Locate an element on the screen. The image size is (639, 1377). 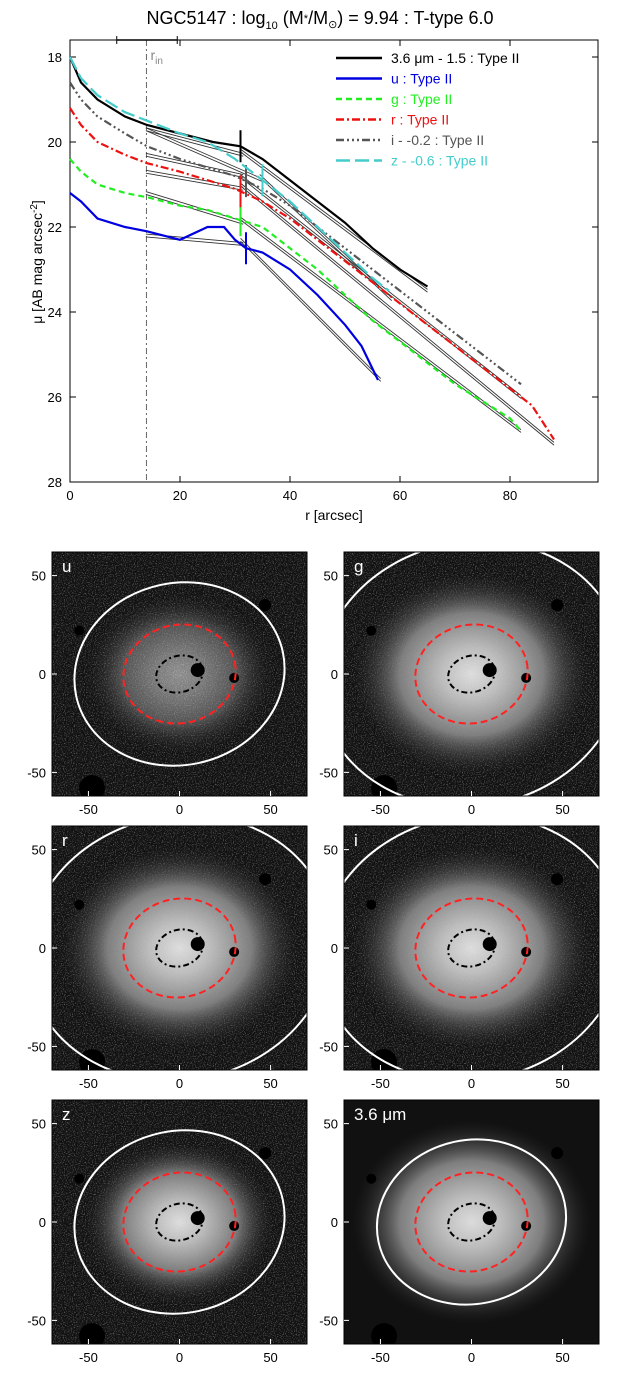
fit-lines is located at coordinates (350, 286).